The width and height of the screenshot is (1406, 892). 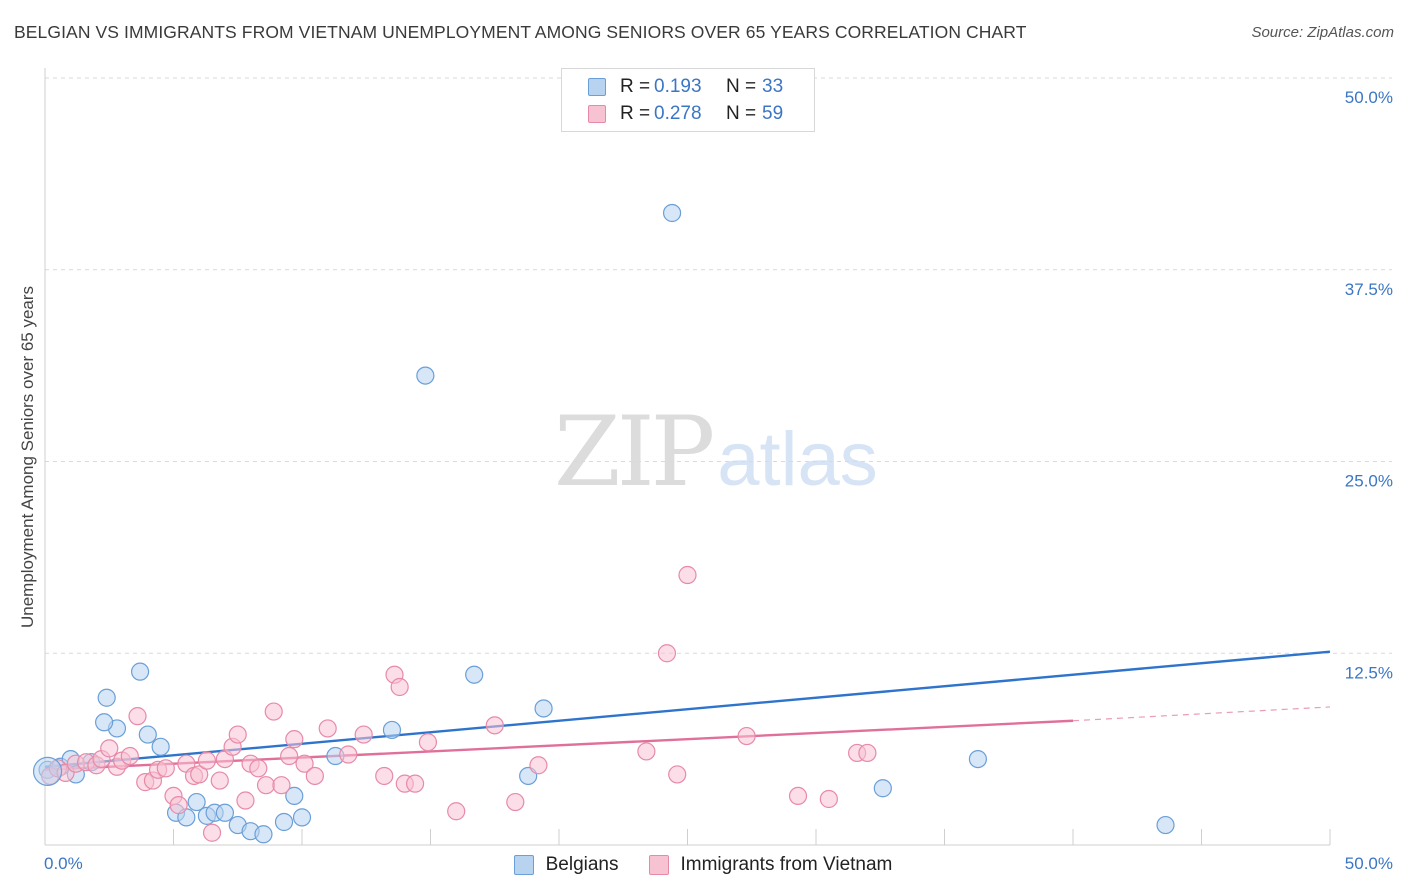 What do you see at coordinates (1369, 672) in the screenshot?
I see `y-tick-label: 12.5%` at bounding box center [1369, 672].